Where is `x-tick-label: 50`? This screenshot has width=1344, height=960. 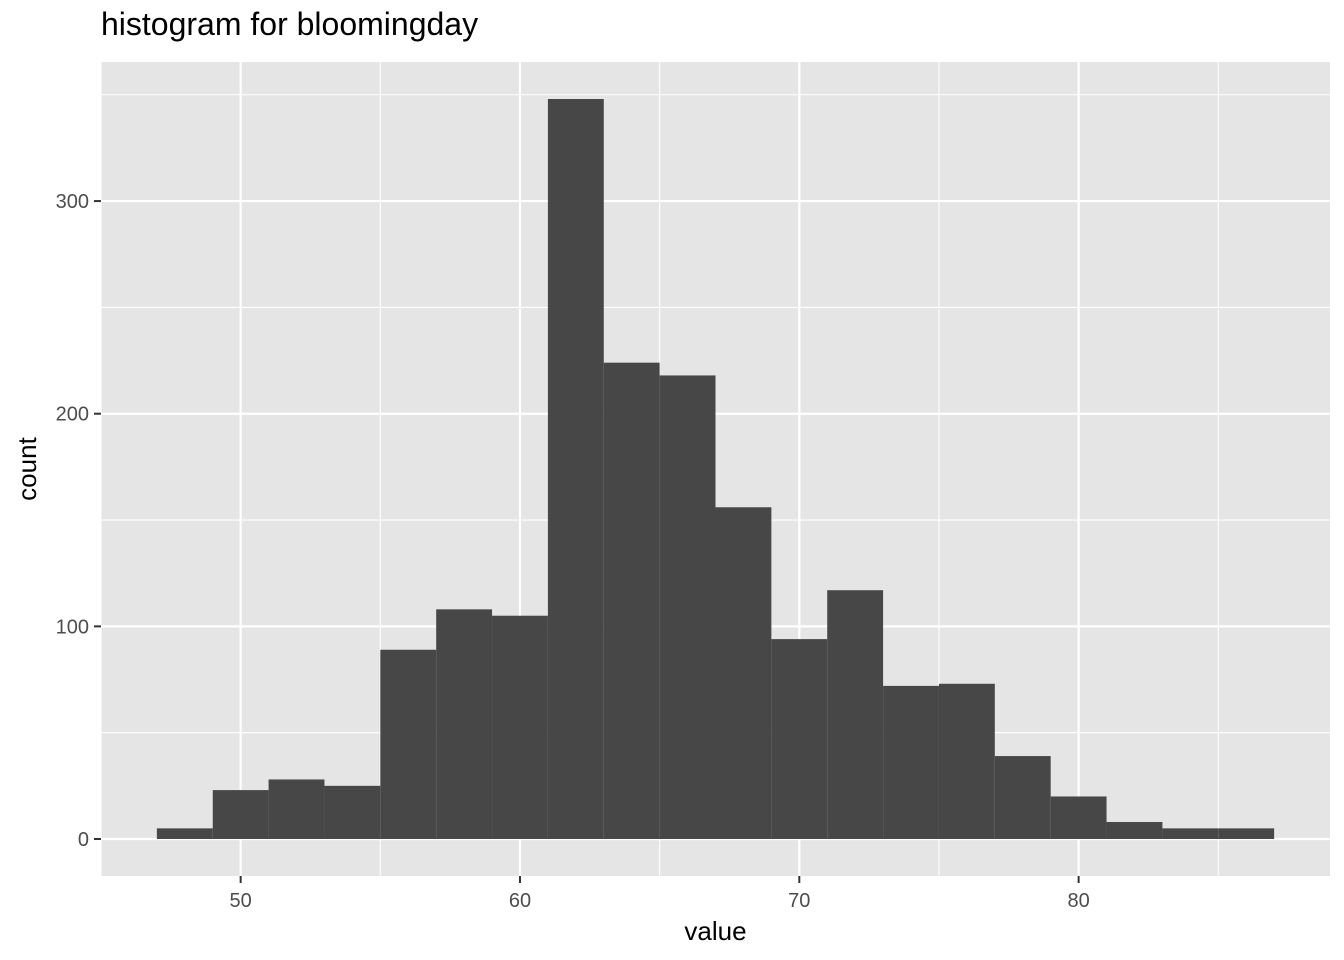
x-tick-label: 50 is located at coordinates (241, 901).